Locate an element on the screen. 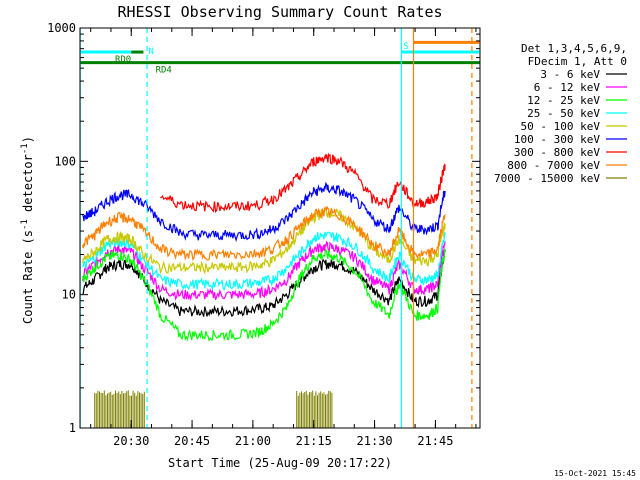 This screenshot has width=640, height=480. legend-label-4: 50 - 100 keV is located at coordinates (561, 126).